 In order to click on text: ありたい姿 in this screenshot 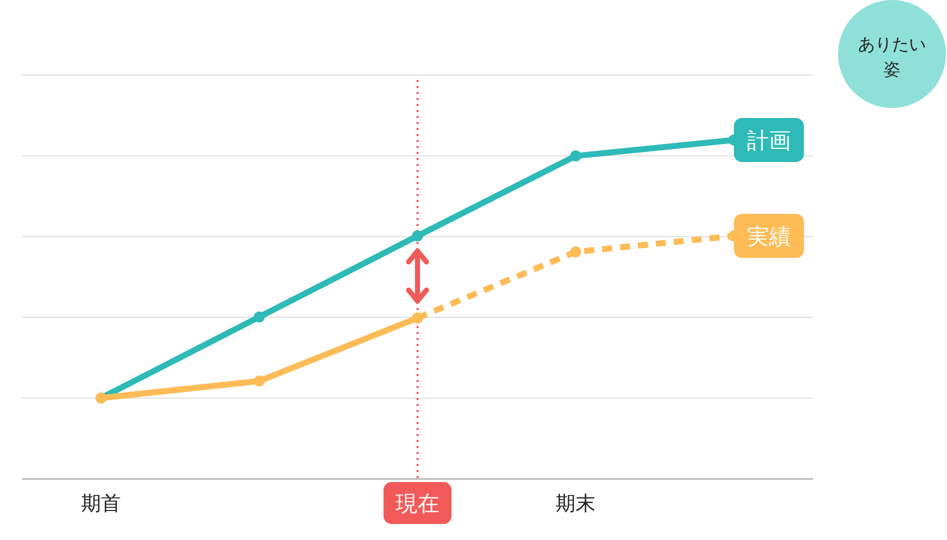, I will do `click(892, 57)`.